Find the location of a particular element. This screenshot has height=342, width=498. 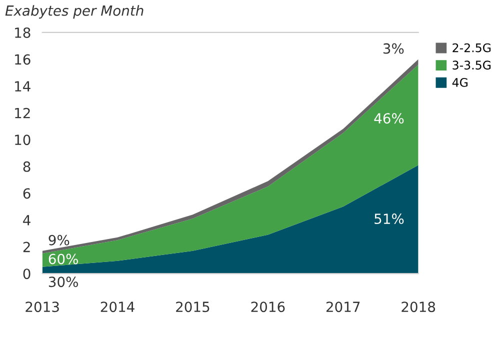

legend-label: 3-3.5G is located at coordinates (471, 65).